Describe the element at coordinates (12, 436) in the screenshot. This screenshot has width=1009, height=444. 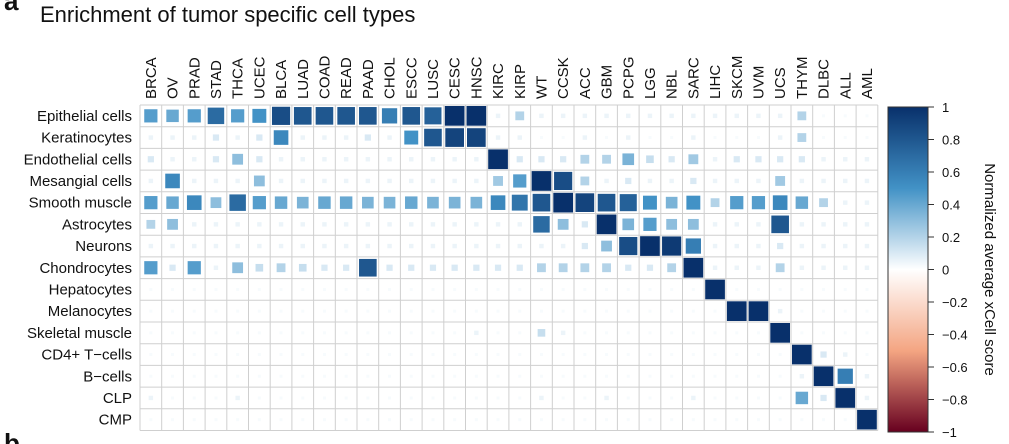
I see `panel-letter-b: b` at that location.